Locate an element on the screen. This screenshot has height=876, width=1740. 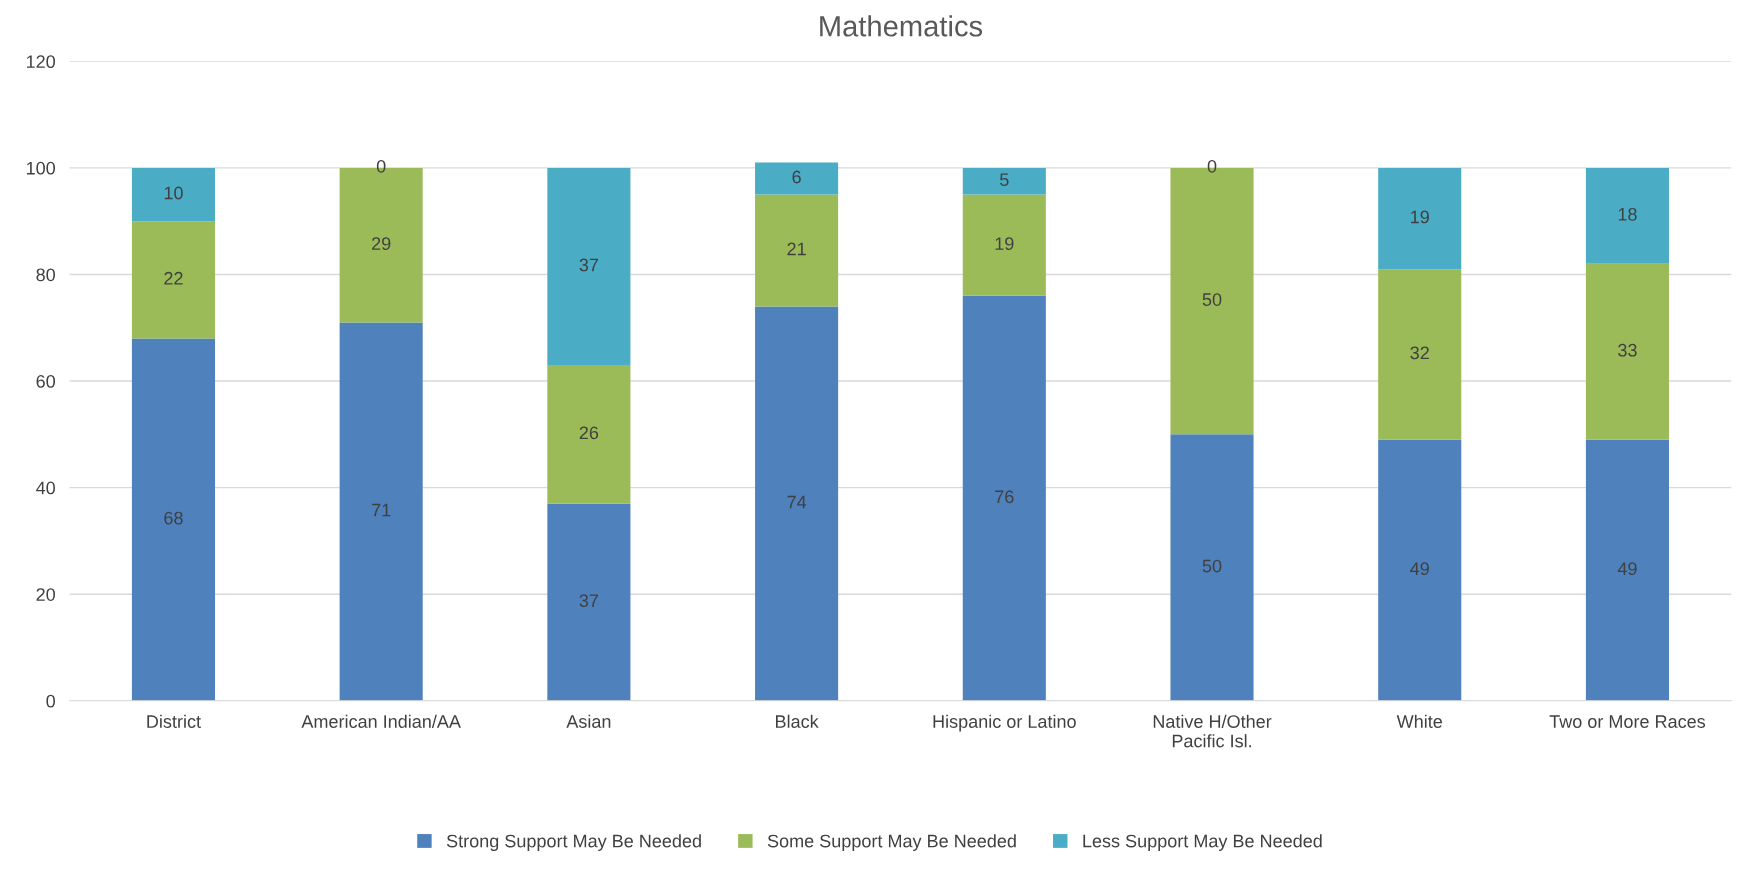
data-label: 22 is located at coordinates (173, 278).